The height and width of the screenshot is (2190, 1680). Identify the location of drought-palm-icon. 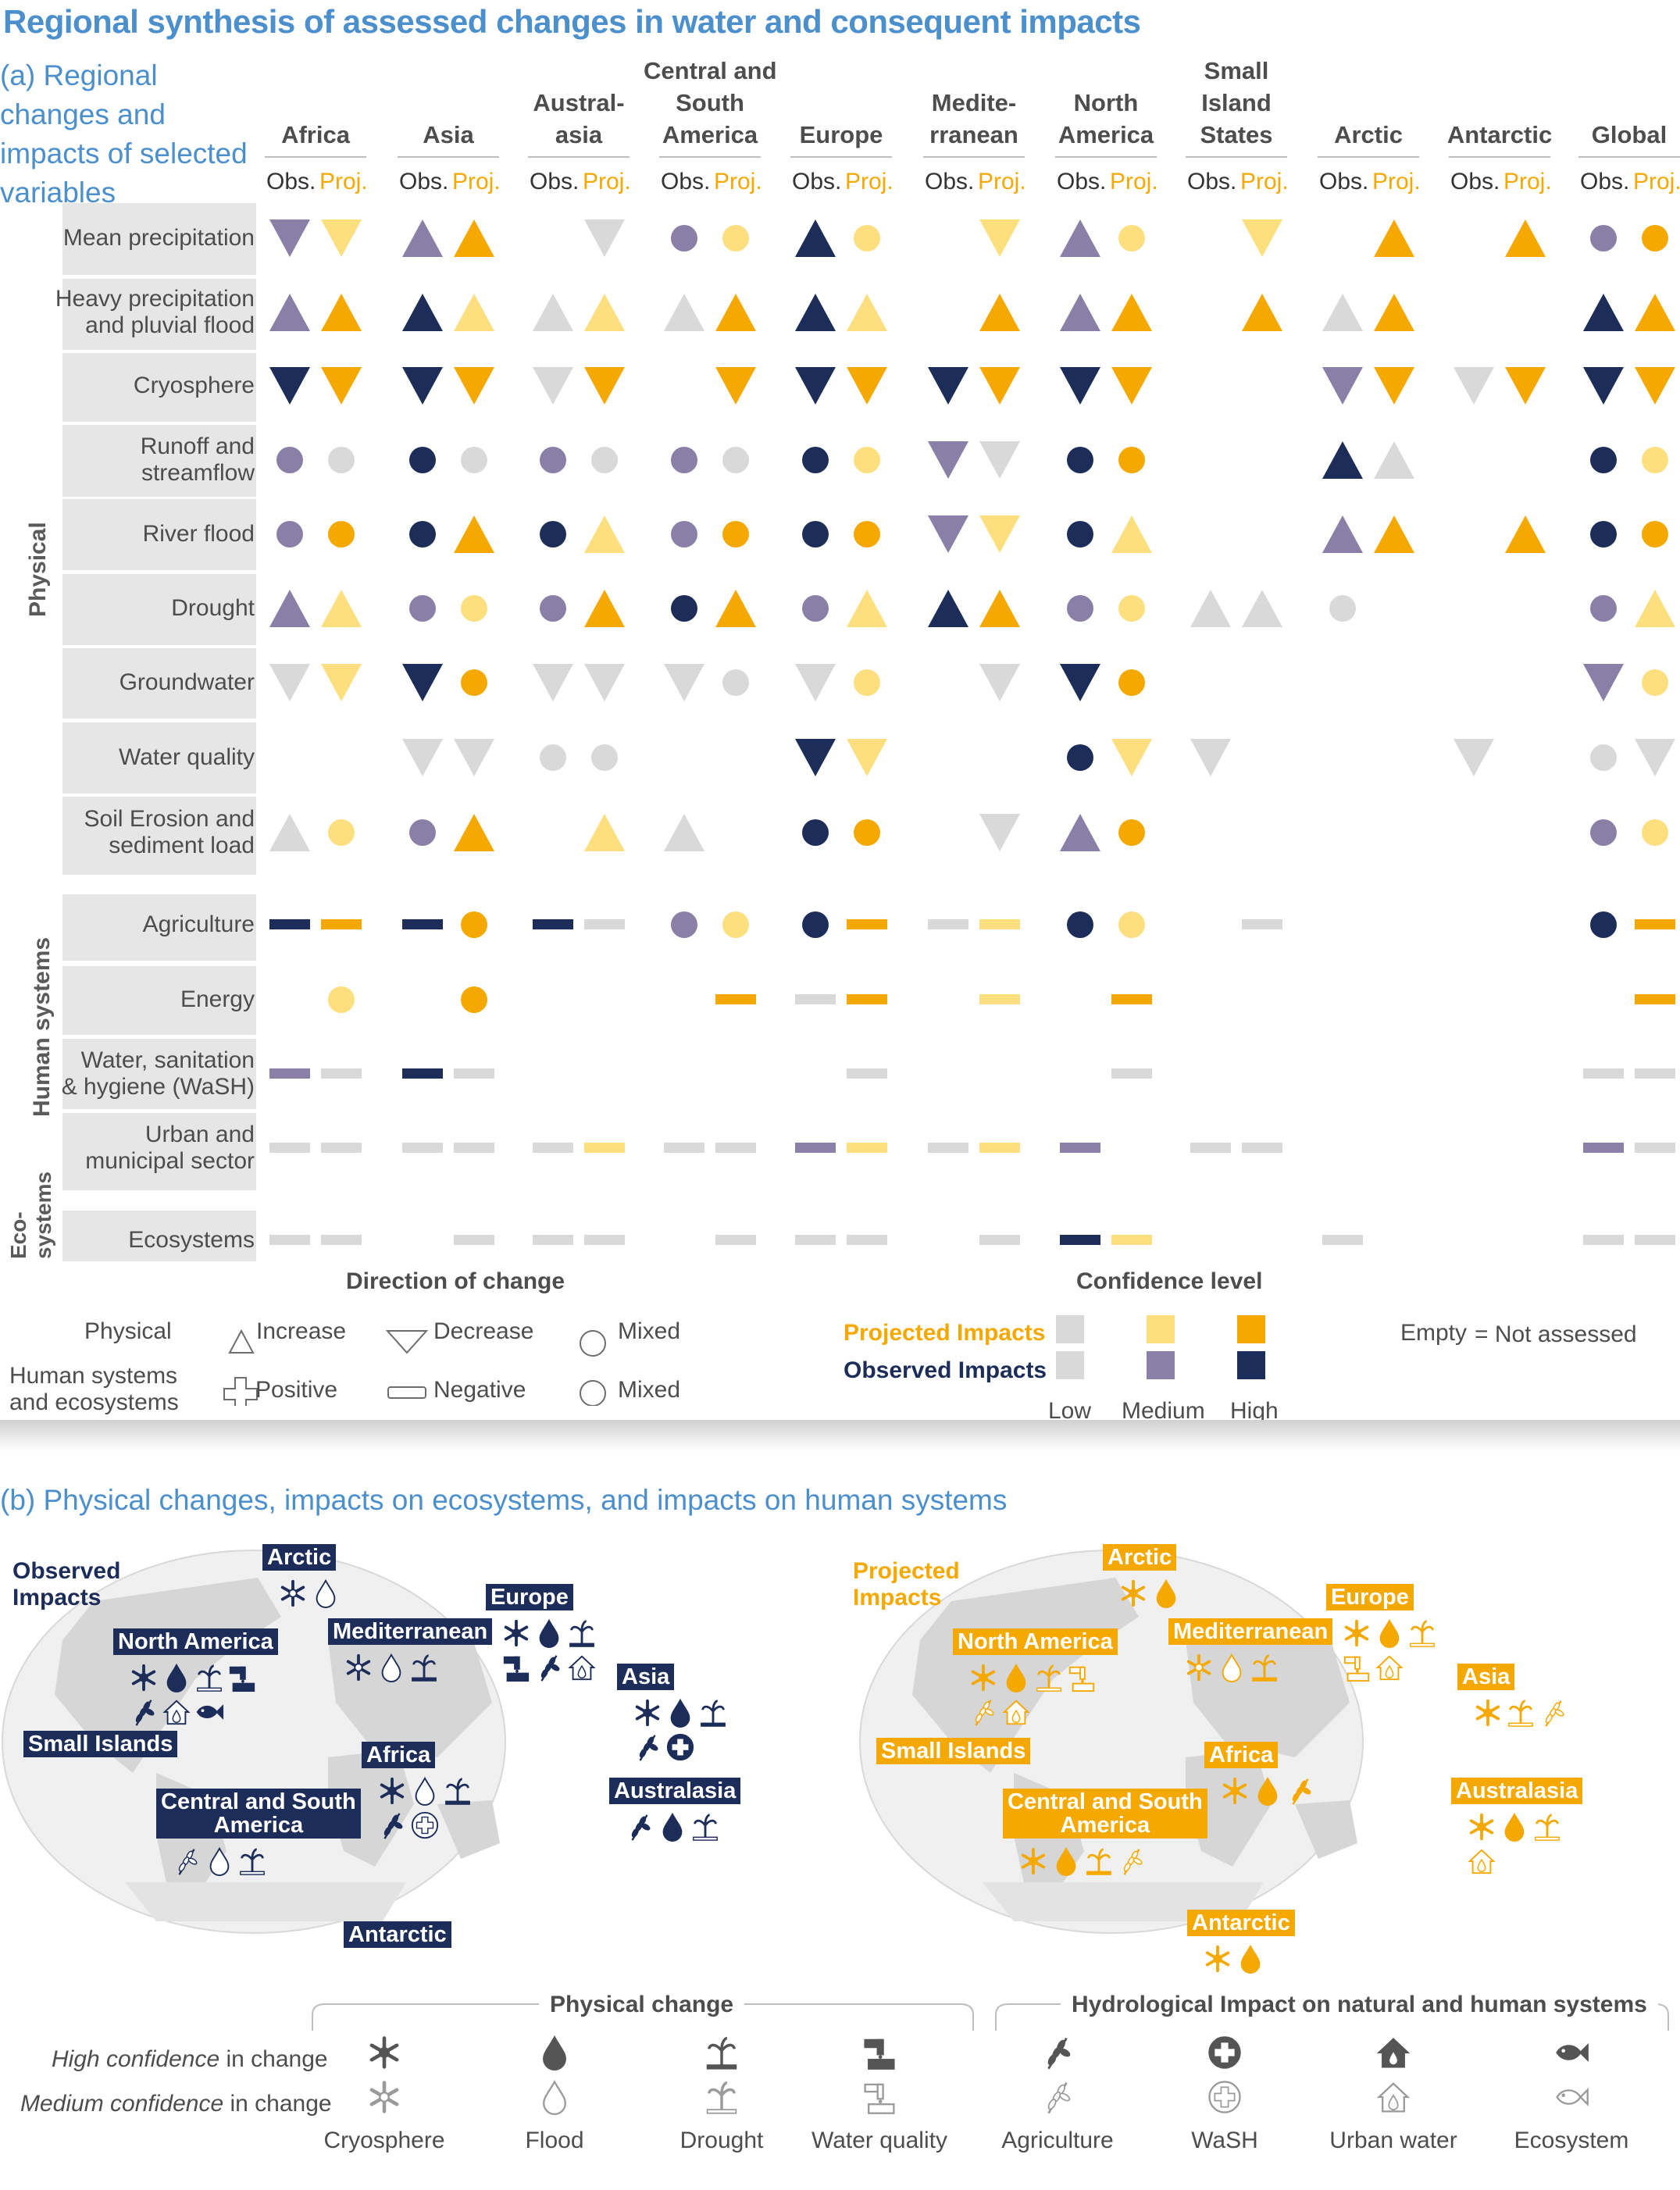
(1520, 1713).